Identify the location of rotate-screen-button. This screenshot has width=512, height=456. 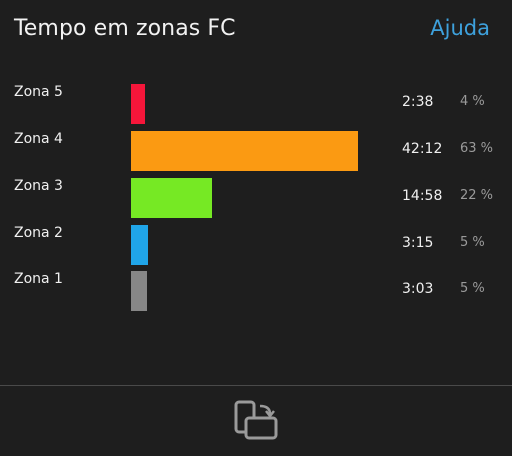
(256, 422).